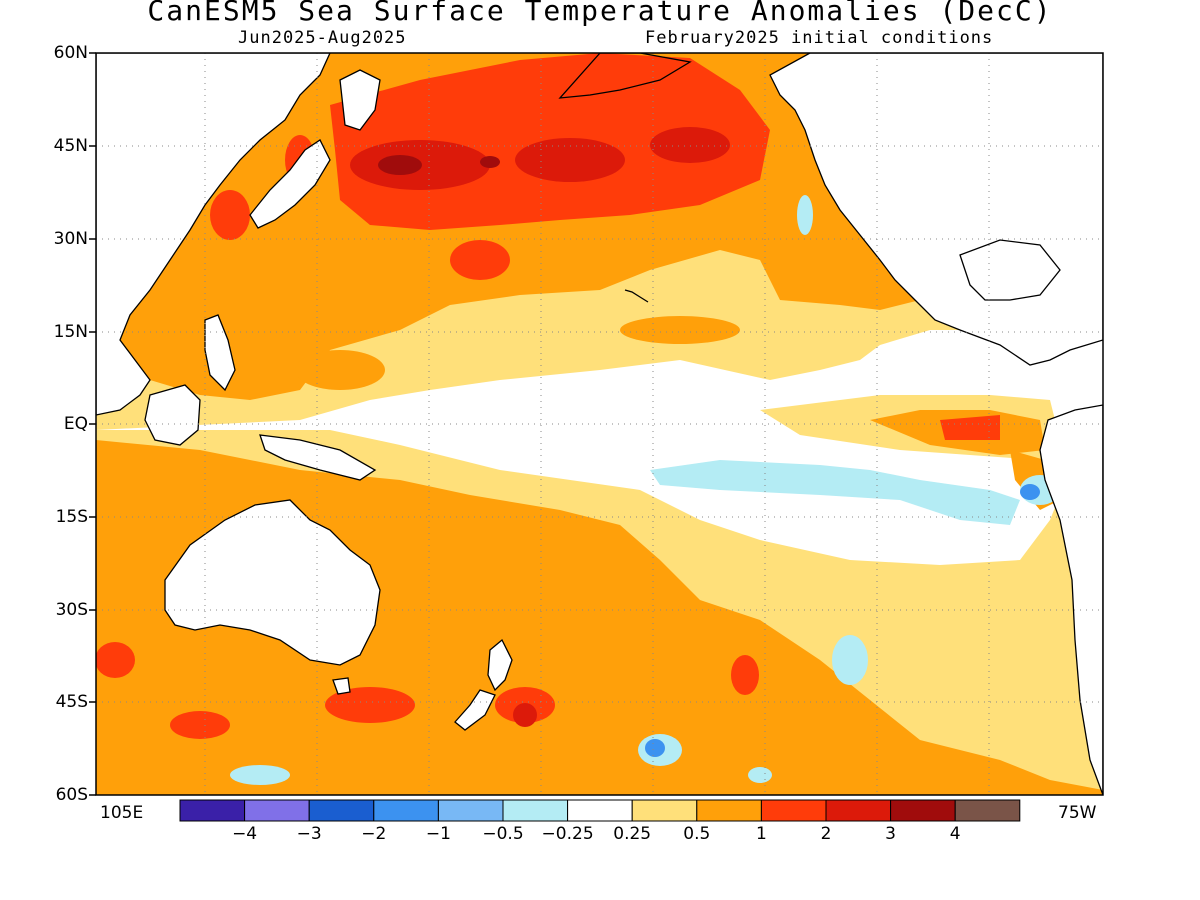 The image size is (1200, 900). What do you see at coordinates (360, 100) in the screenshot?
I see `kamchatka-land` at bounding box center [360, 100].